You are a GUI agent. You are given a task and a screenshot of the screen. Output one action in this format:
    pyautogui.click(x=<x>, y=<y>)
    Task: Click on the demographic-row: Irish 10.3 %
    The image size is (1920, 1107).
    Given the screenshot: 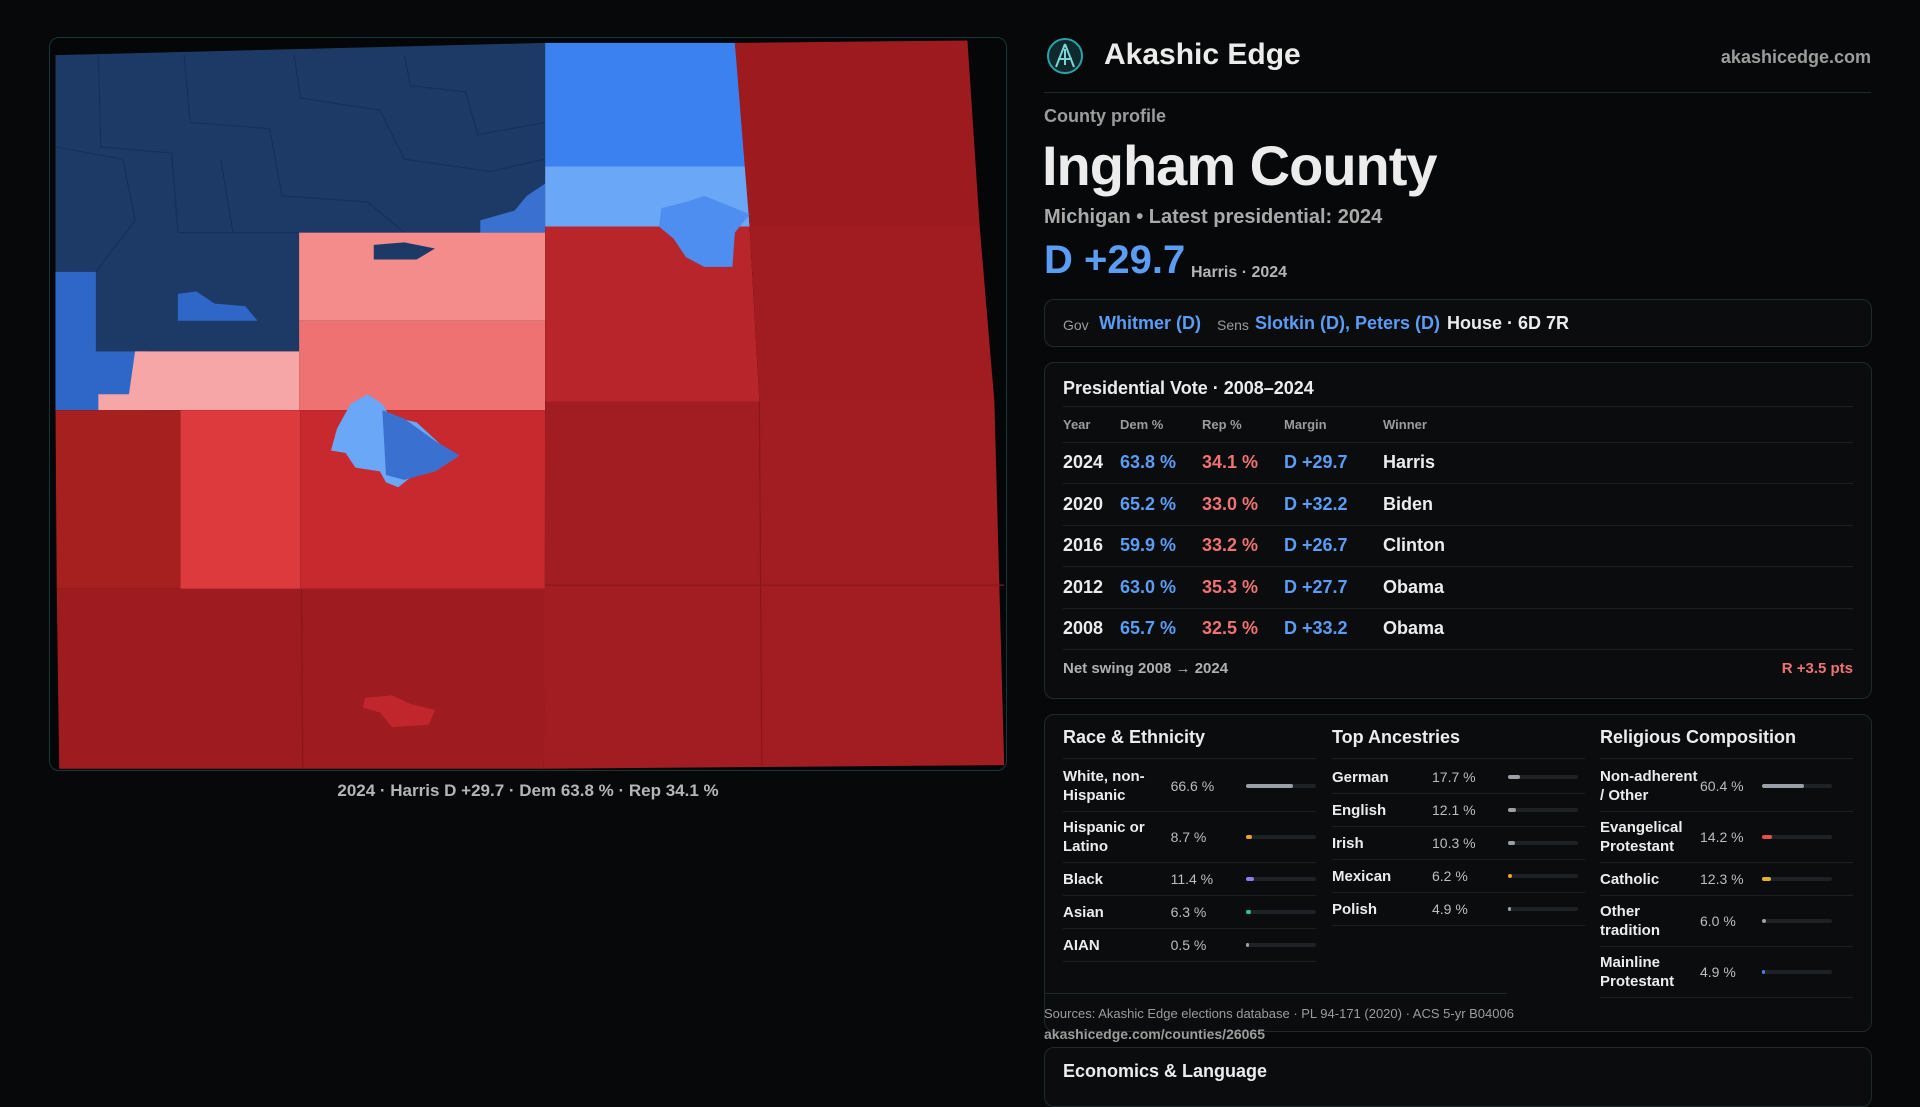 What is the action you would take?
    pyautogui.click(x=1458, y=843)
    